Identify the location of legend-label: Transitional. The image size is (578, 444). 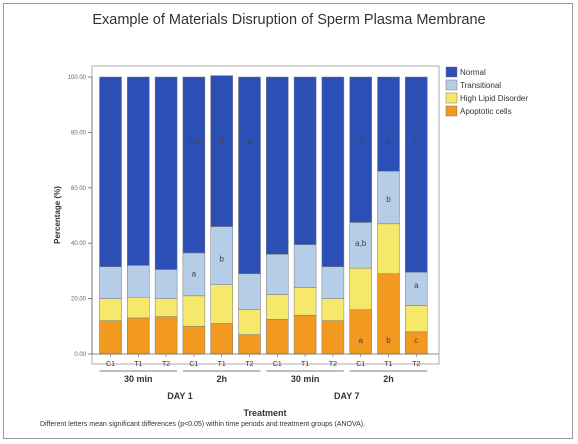
(480, 85).